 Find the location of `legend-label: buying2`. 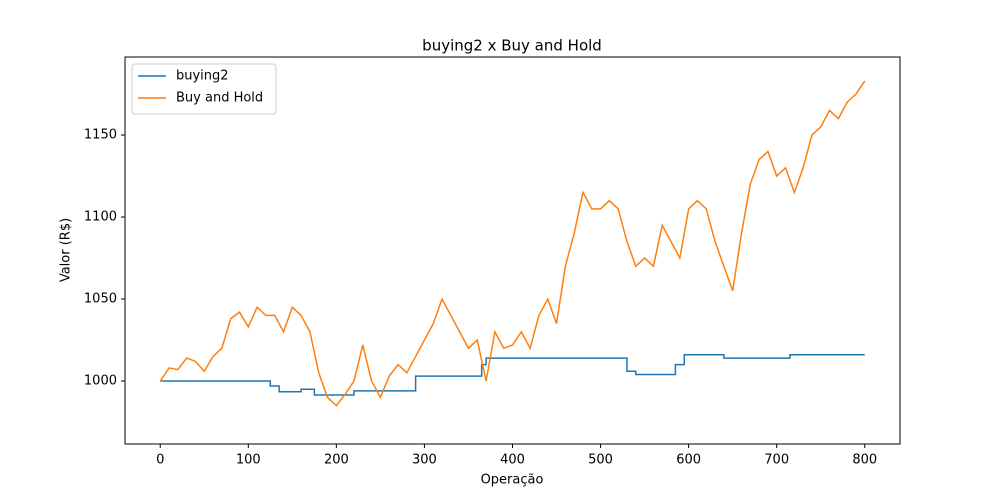

legend-label: buying2 is located at coordinates (202, 76).